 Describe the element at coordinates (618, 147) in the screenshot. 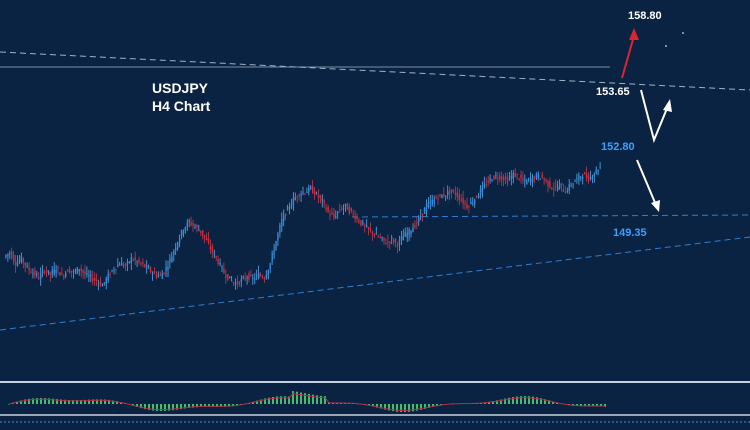

I see `level-label-152-80: 152.80` at that location.